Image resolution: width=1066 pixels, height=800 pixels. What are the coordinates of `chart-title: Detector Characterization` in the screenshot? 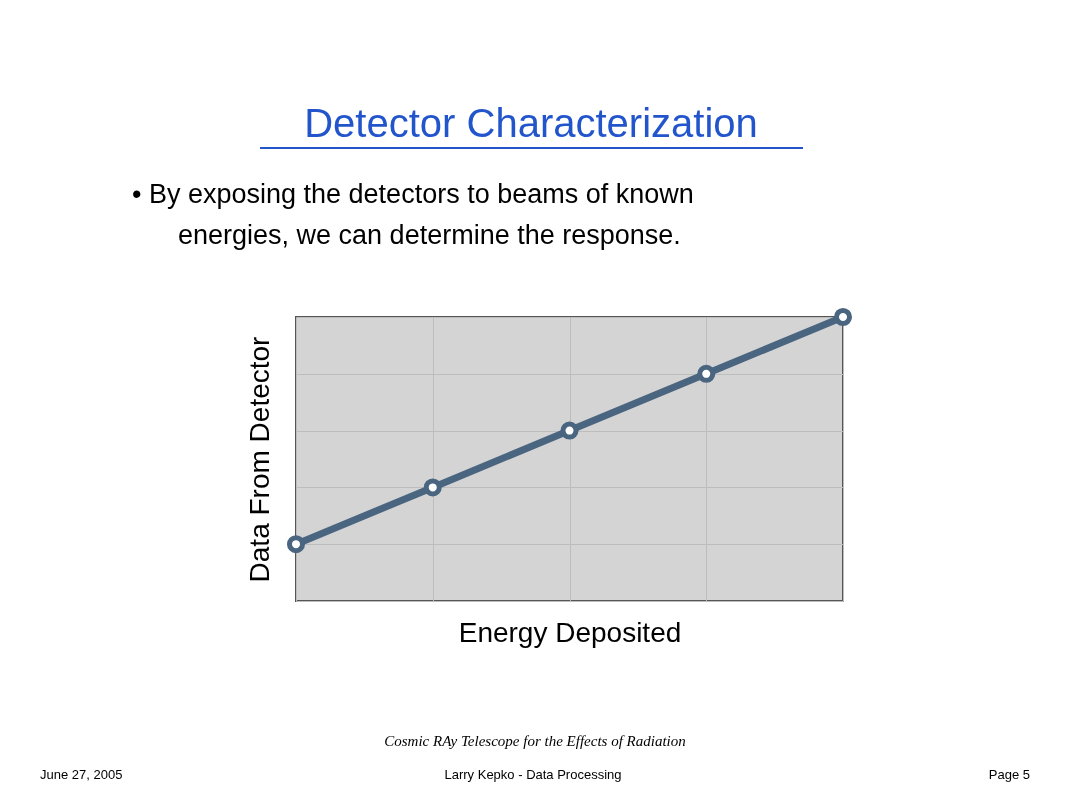 It's located at (531, 123).